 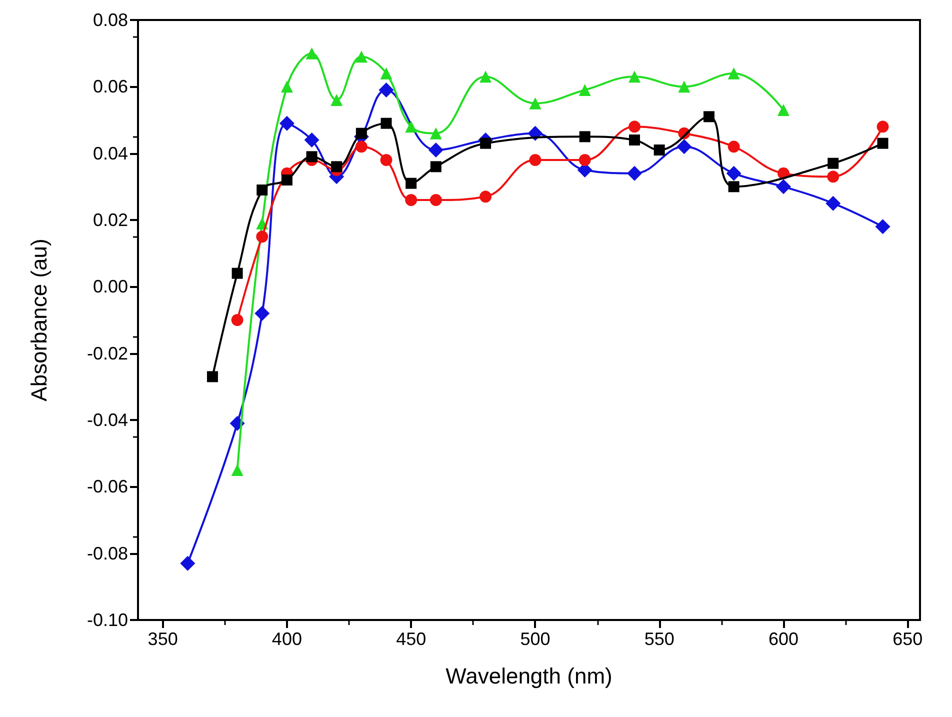 What do you see at coordinates (107, 486) in the screenshot?
I see `y-tick-label: -0.06` at bounding box center [107, 486].